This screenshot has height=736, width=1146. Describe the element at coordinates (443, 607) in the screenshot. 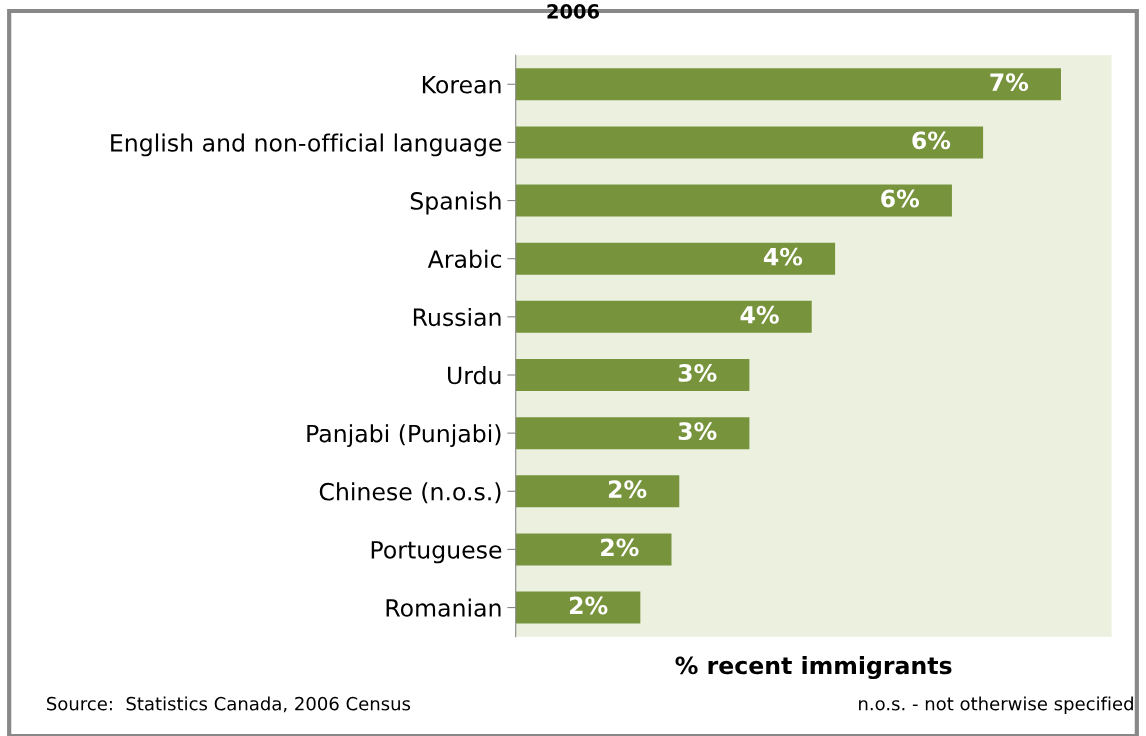

I see `y-tick-label: Romanian` at that location.